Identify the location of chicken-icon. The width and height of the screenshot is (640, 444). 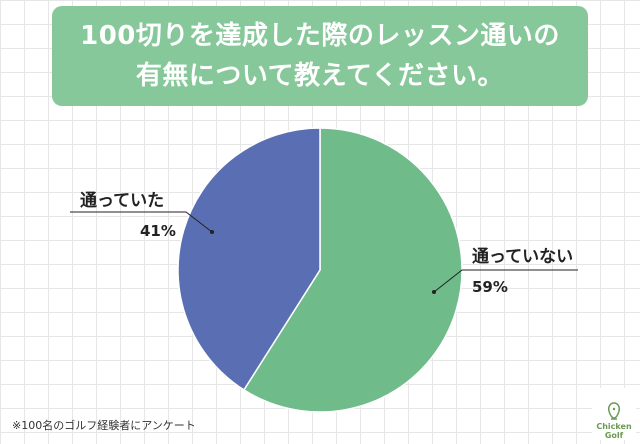
(614, 411).